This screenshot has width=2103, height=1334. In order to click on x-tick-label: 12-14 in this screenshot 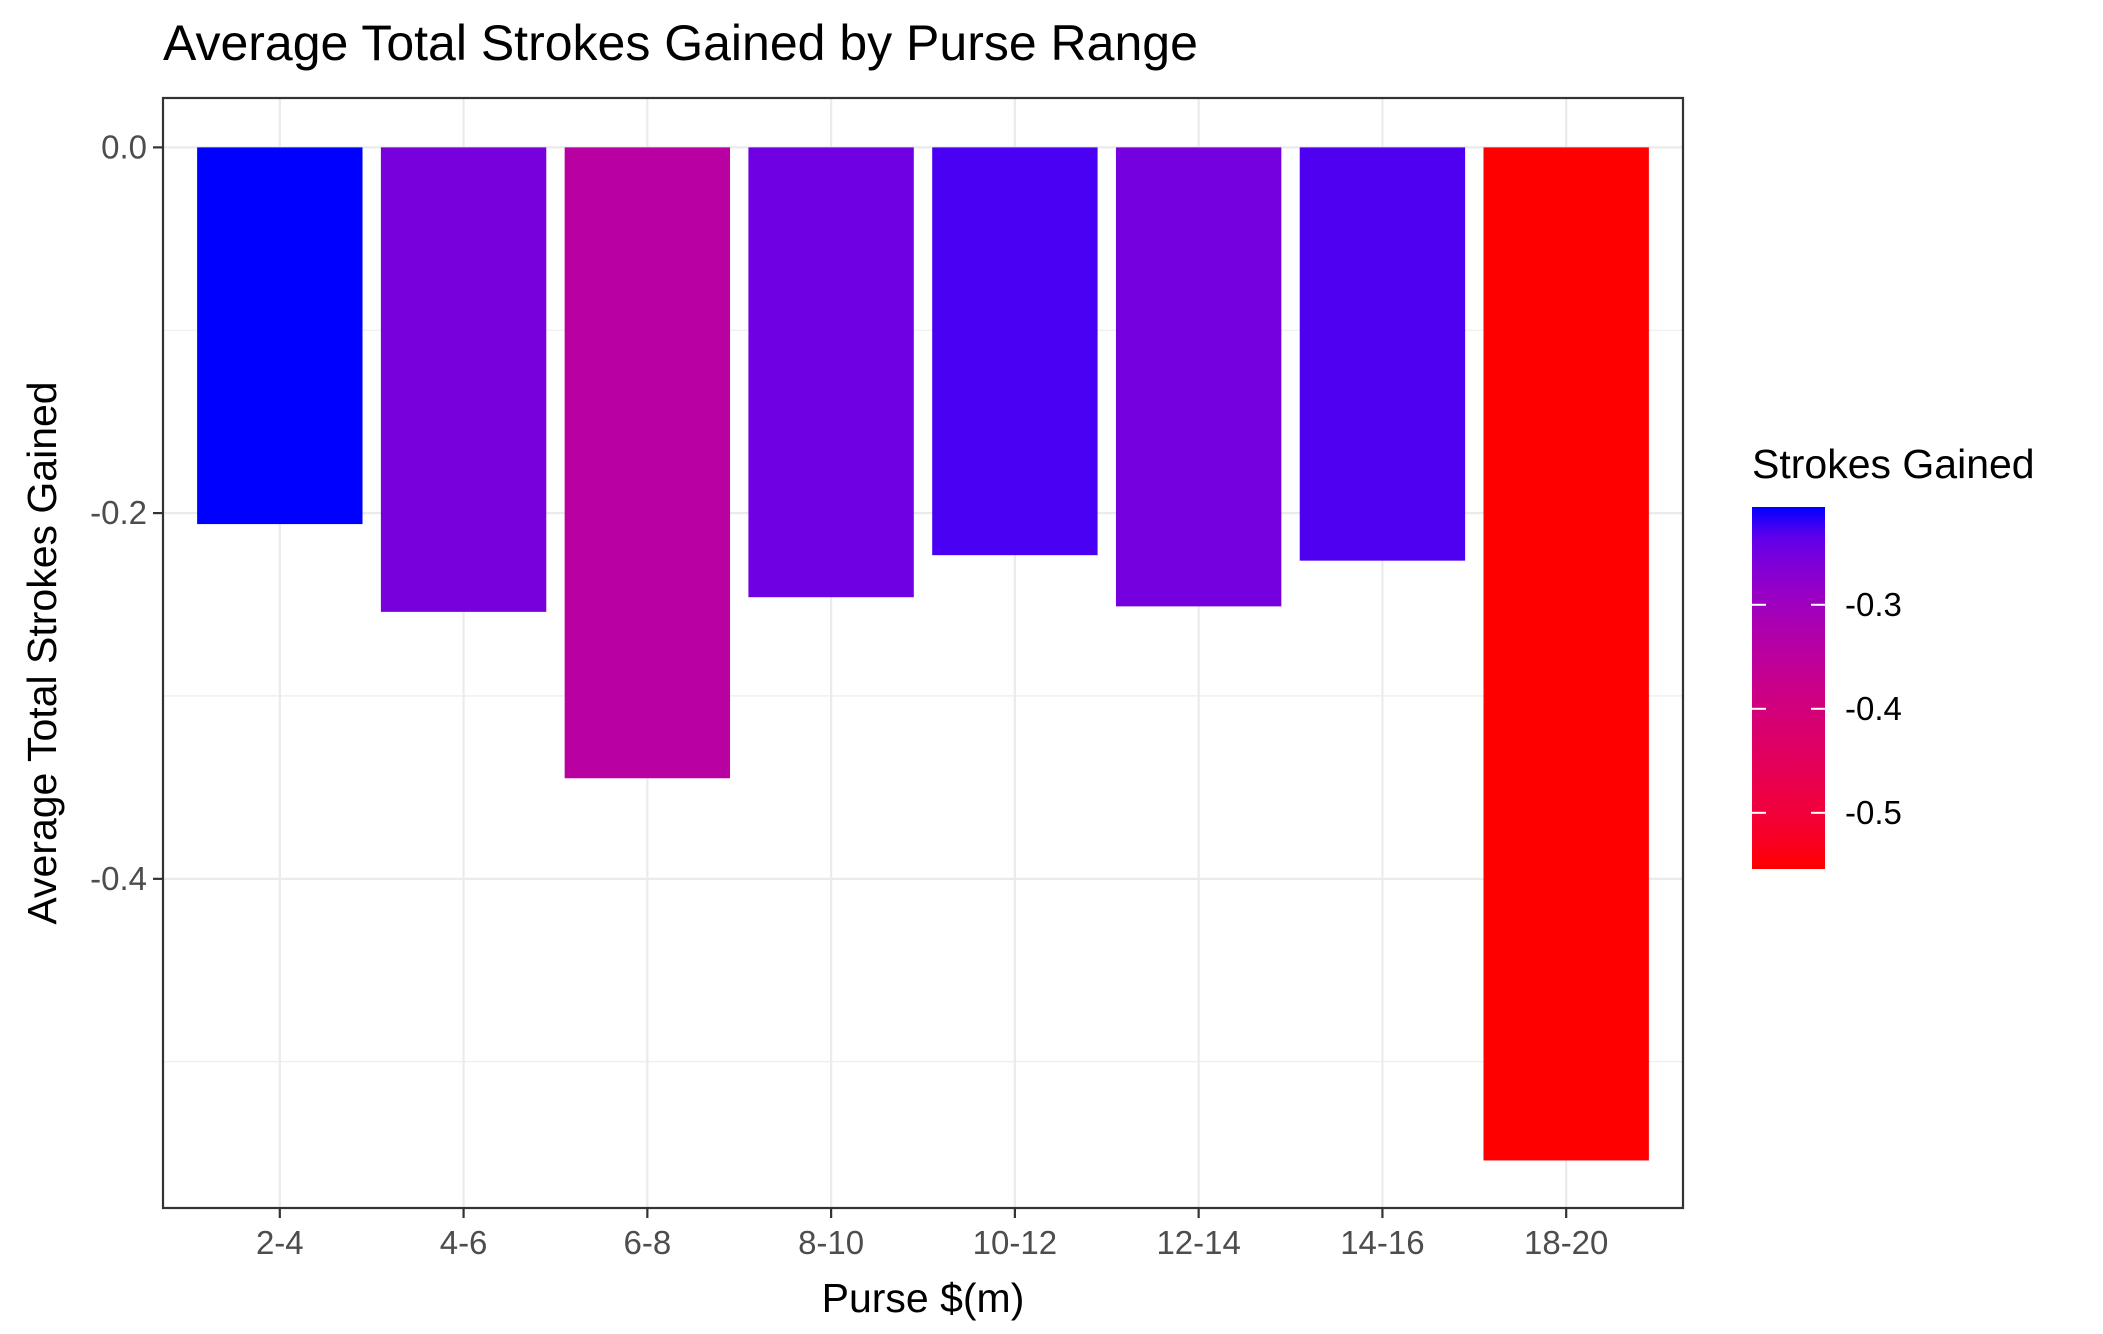, I will do `click(1198, 1242)`.